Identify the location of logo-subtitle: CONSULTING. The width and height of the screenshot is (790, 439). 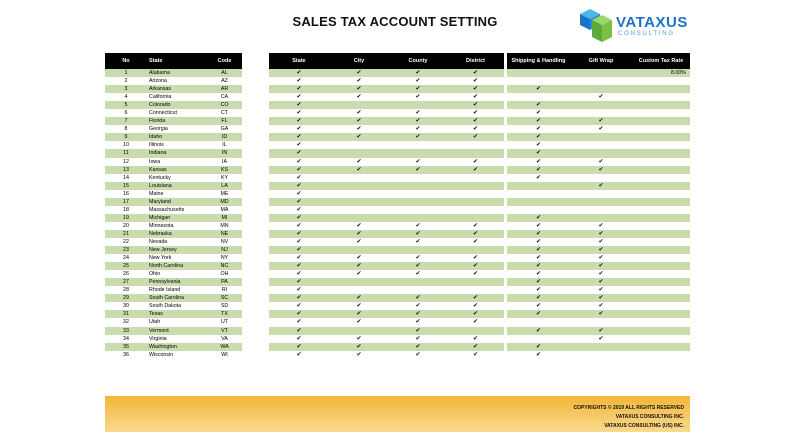
(646, 34).